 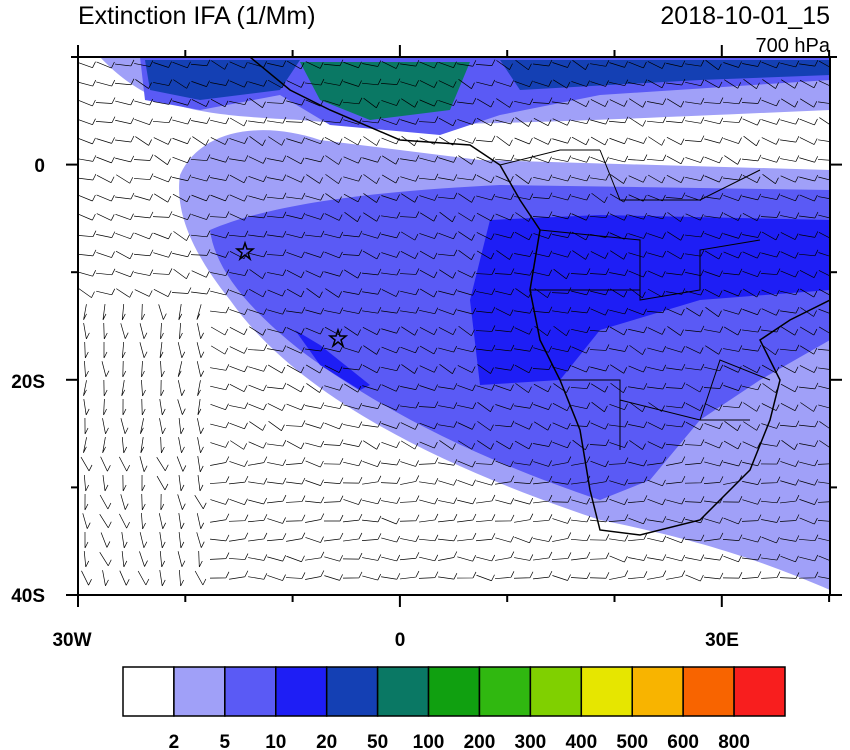 I want to click on lat-label: 0, so click(x=39, y=166).